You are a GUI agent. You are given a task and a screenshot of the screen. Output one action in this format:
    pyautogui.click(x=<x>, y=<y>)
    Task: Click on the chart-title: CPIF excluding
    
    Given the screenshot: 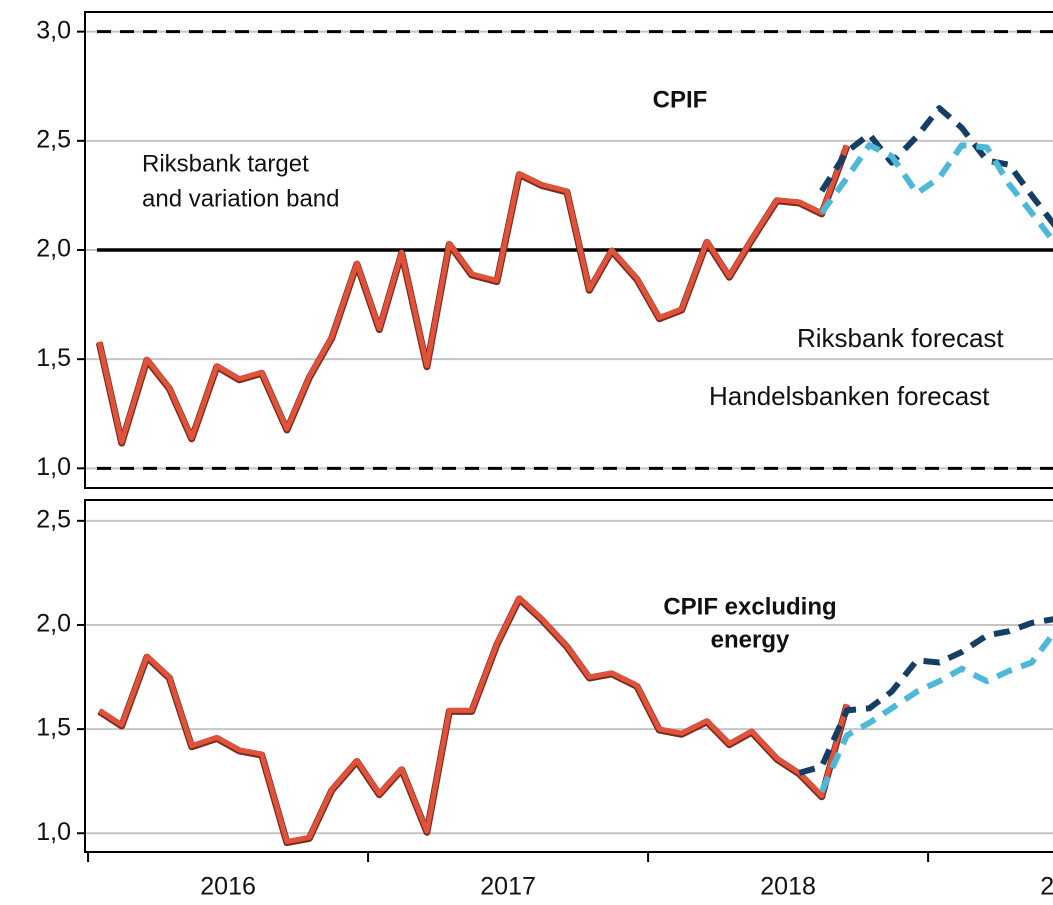 What is the action you would take?
    pyautogui.click(x=749, y=606)
    